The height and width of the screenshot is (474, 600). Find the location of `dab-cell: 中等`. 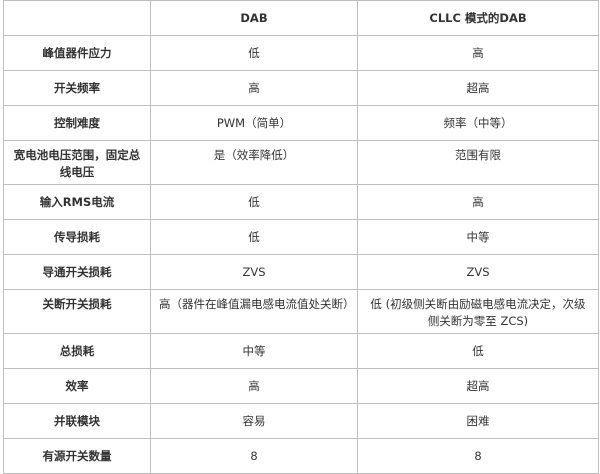

dab-cell: 中等 is located at coordinates (254, 351).